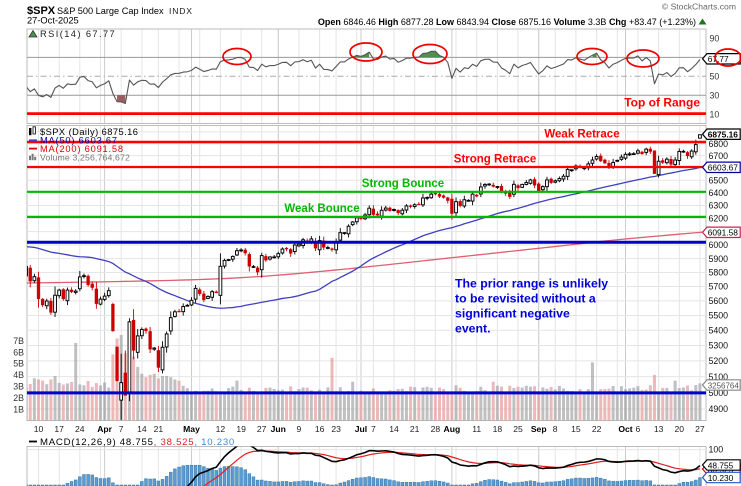 The image size is (741, 486). Describe the element at coordinates (719, 361) in the screenshot. I see `svg-text: 5200` at that location.